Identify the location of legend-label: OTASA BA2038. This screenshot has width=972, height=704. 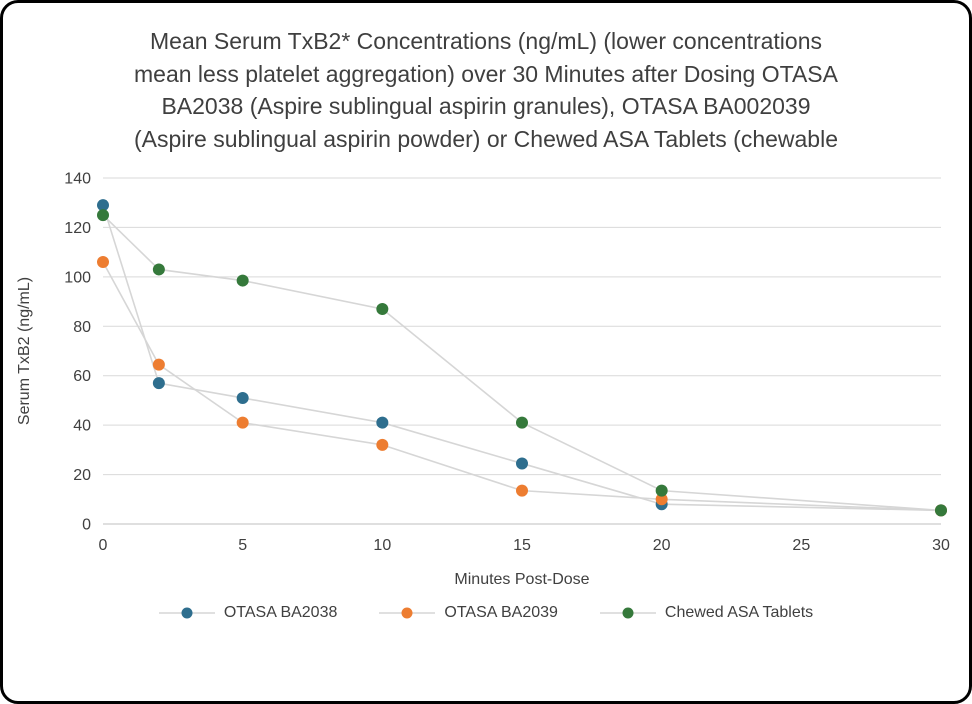
(280, 612).